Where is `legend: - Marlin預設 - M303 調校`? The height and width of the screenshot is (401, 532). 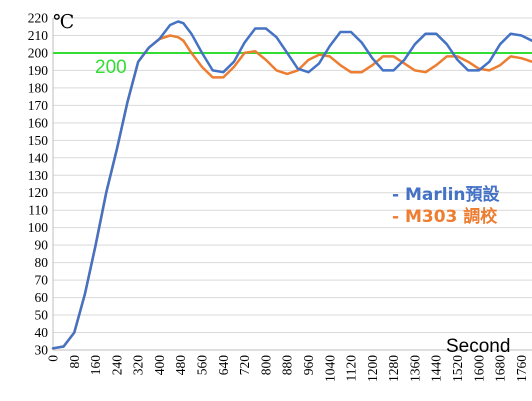 legend: - Marlin預設 - M303 調校 is located at coordinates (446, 205).